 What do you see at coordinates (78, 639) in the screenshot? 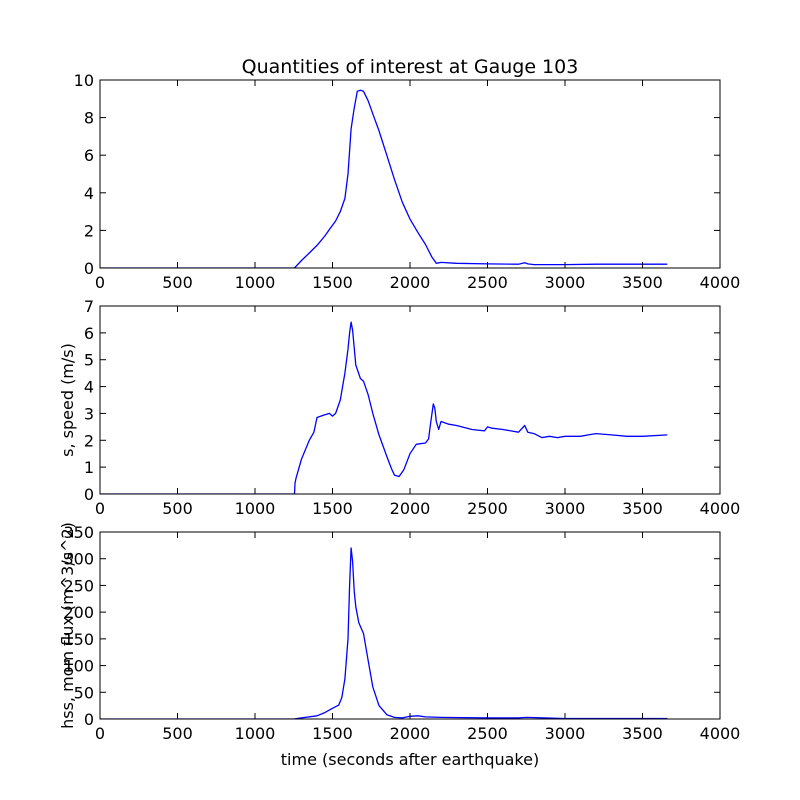
I see `y-tick-label: 150` at bounding box center [78, 639].